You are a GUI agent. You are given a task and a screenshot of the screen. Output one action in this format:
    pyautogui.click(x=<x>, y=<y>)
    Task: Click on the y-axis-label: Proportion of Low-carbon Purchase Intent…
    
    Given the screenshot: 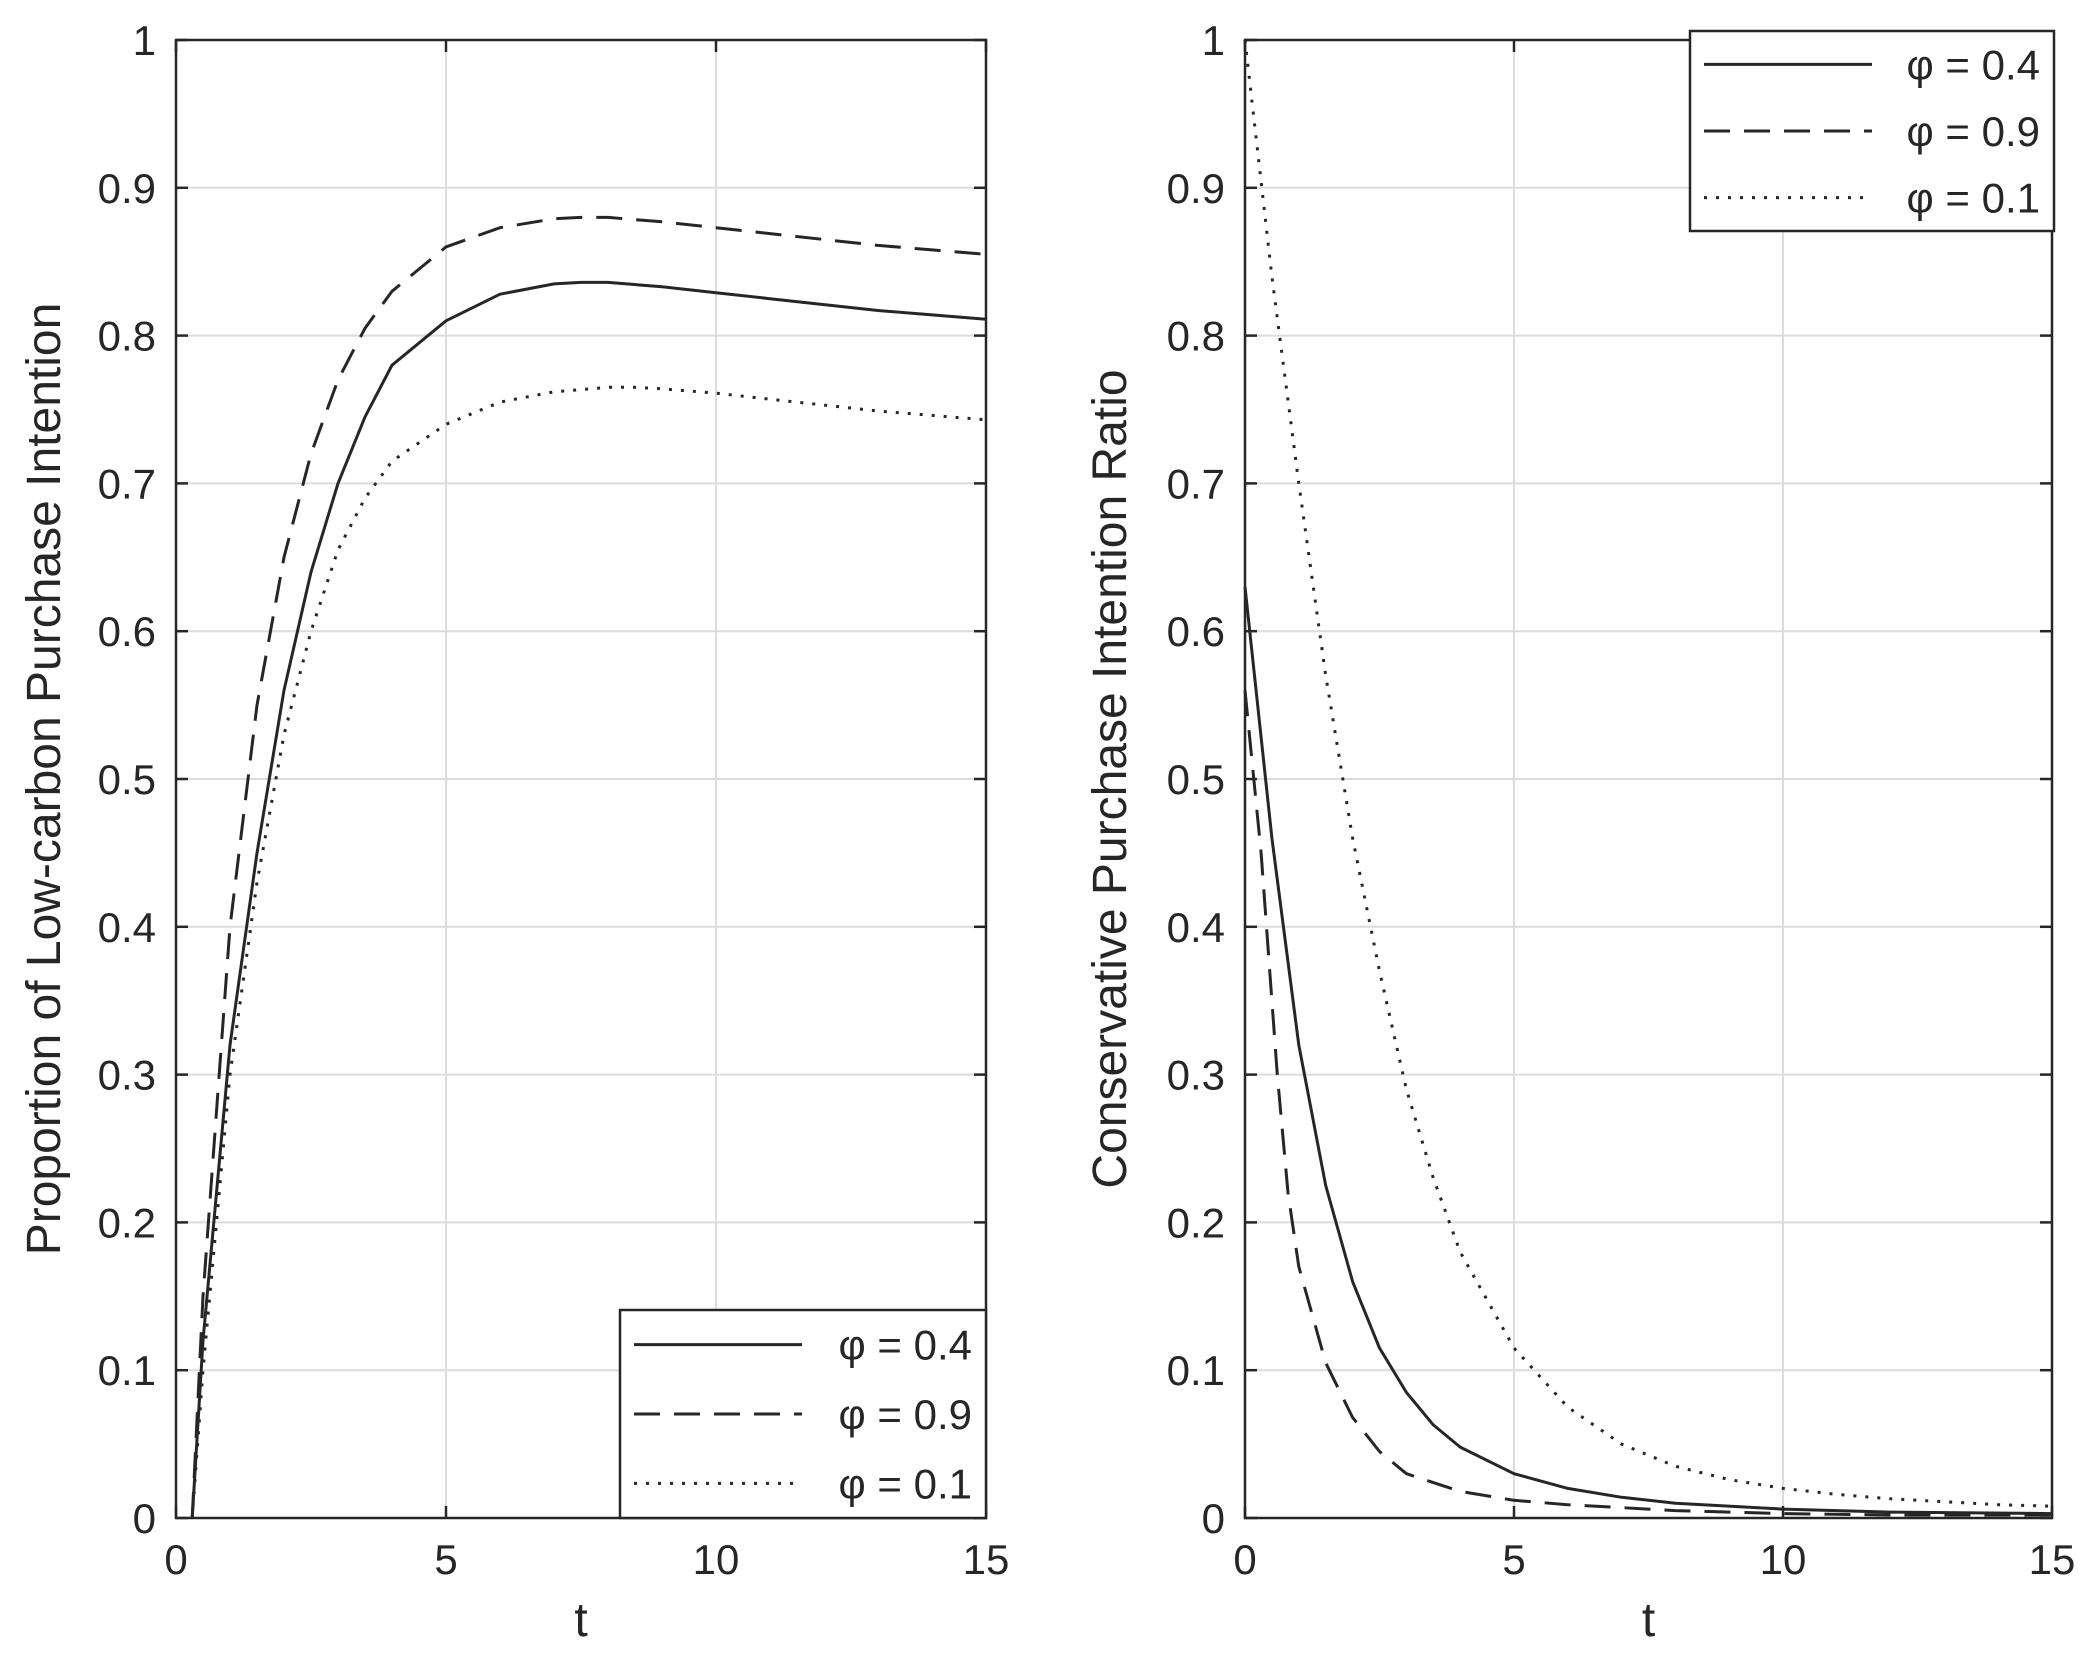 What is the action you would take?
    pyautogui.click(x=44, y=779)
    